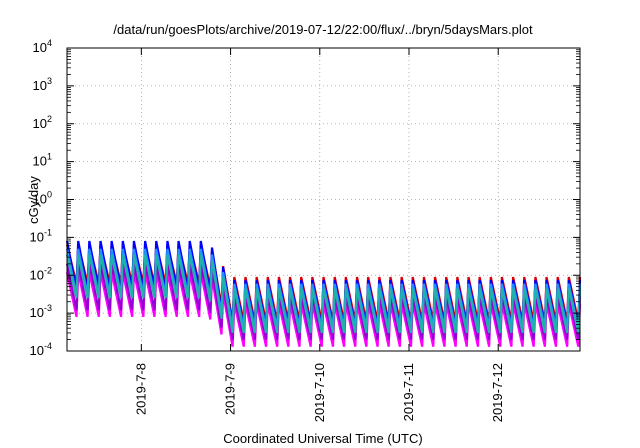 The image size is (640, 448). What do you see at coordinates (41, 311) in the screenshot?
I see `y-tick-label: 10⁻³` at bounding box center [41, 311].